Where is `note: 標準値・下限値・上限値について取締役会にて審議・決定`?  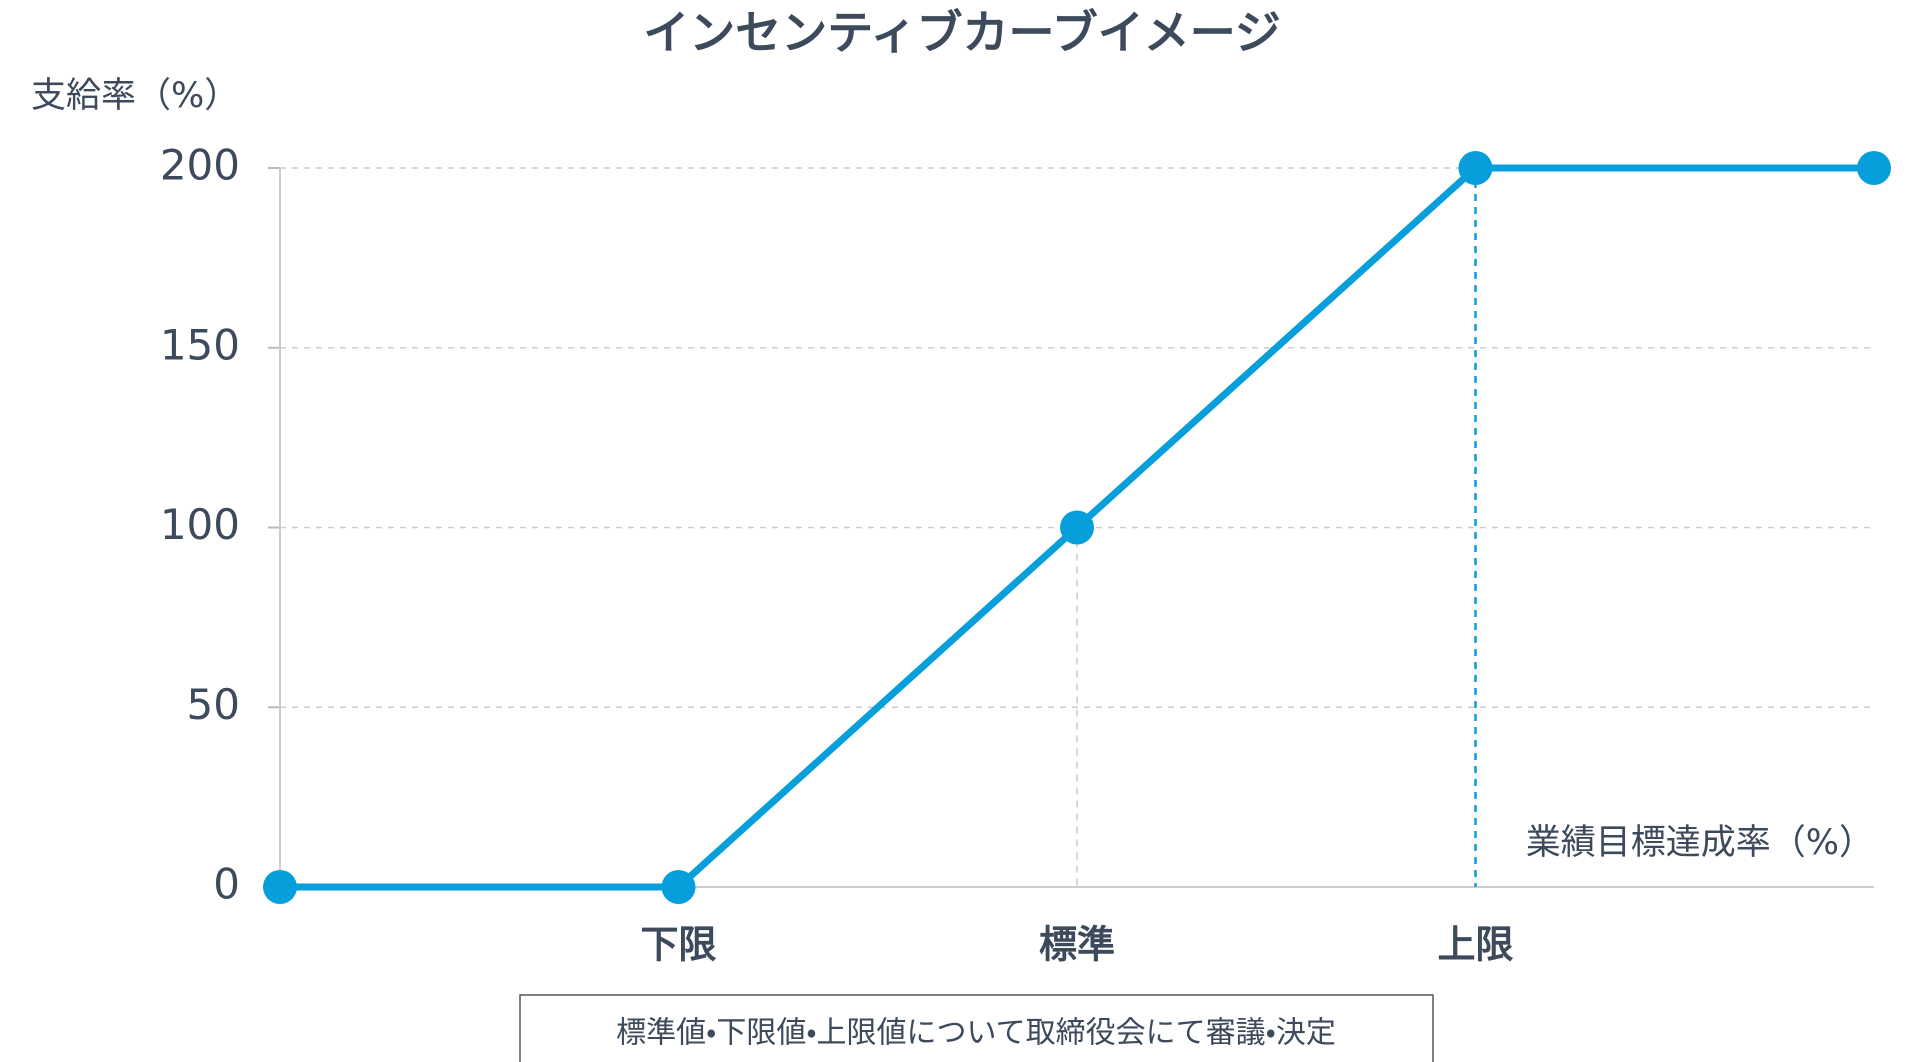
note: 標準値・下限値・上限値について取締役会にて審議・決定 is located at coordinates (976, 1033).